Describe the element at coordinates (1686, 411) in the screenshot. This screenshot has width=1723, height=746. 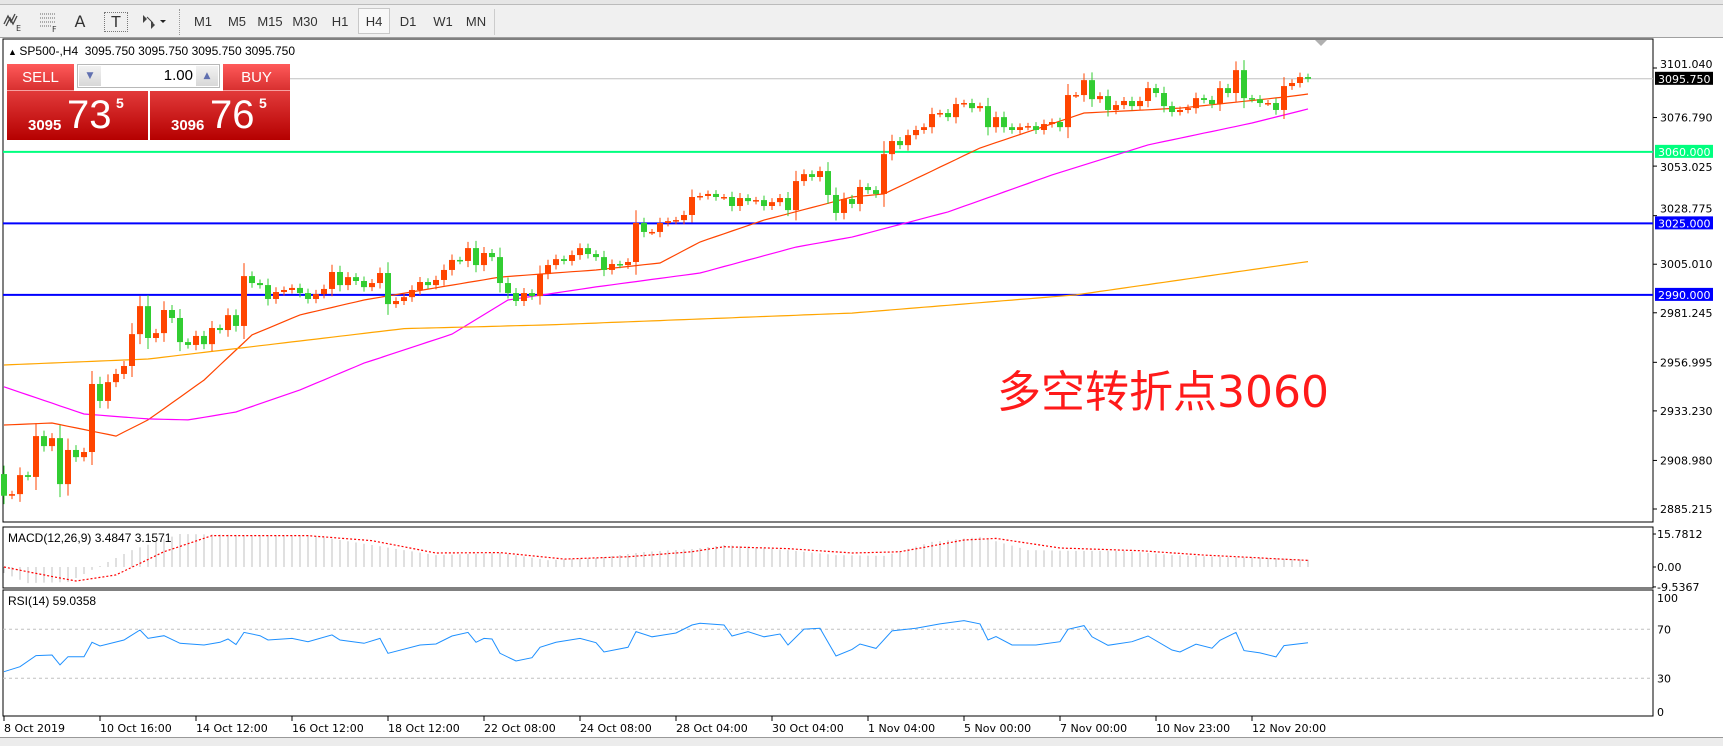
I see `price-axis-label: 2933.230` at that location.